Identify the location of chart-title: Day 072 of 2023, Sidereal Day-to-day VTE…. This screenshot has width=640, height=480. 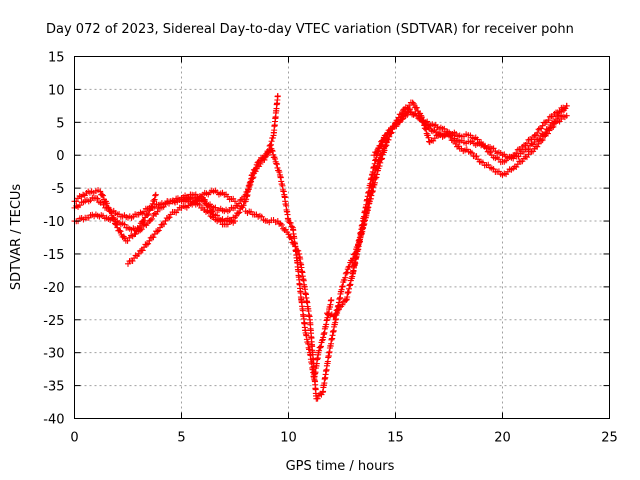
(310, 29).